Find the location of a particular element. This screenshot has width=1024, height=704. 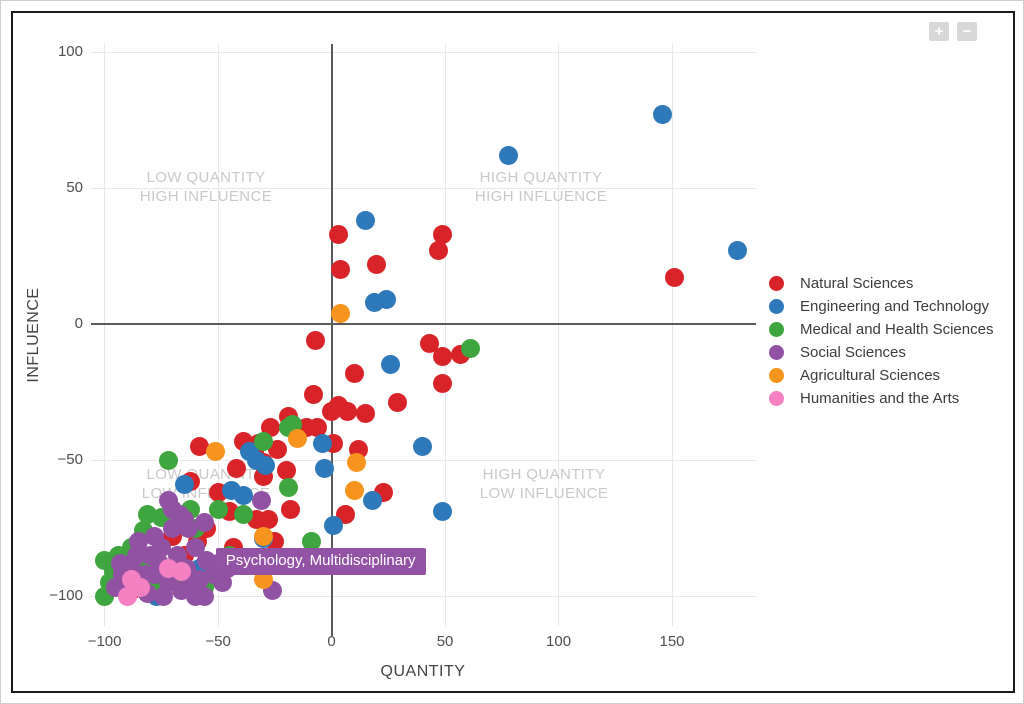

tooltip-arrow-icon is located at coordinates (212, 561).